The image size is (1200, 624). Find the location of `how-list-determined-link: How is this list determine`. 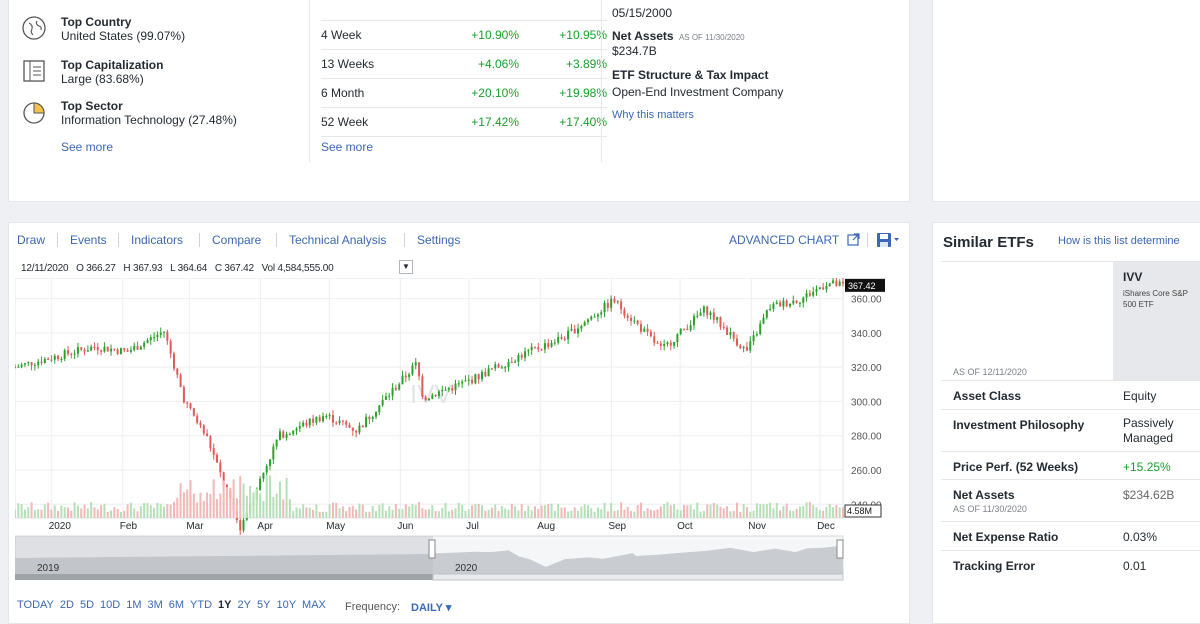

how-list-determined-link: How is this list determine is located at coordinates (1119, 241).